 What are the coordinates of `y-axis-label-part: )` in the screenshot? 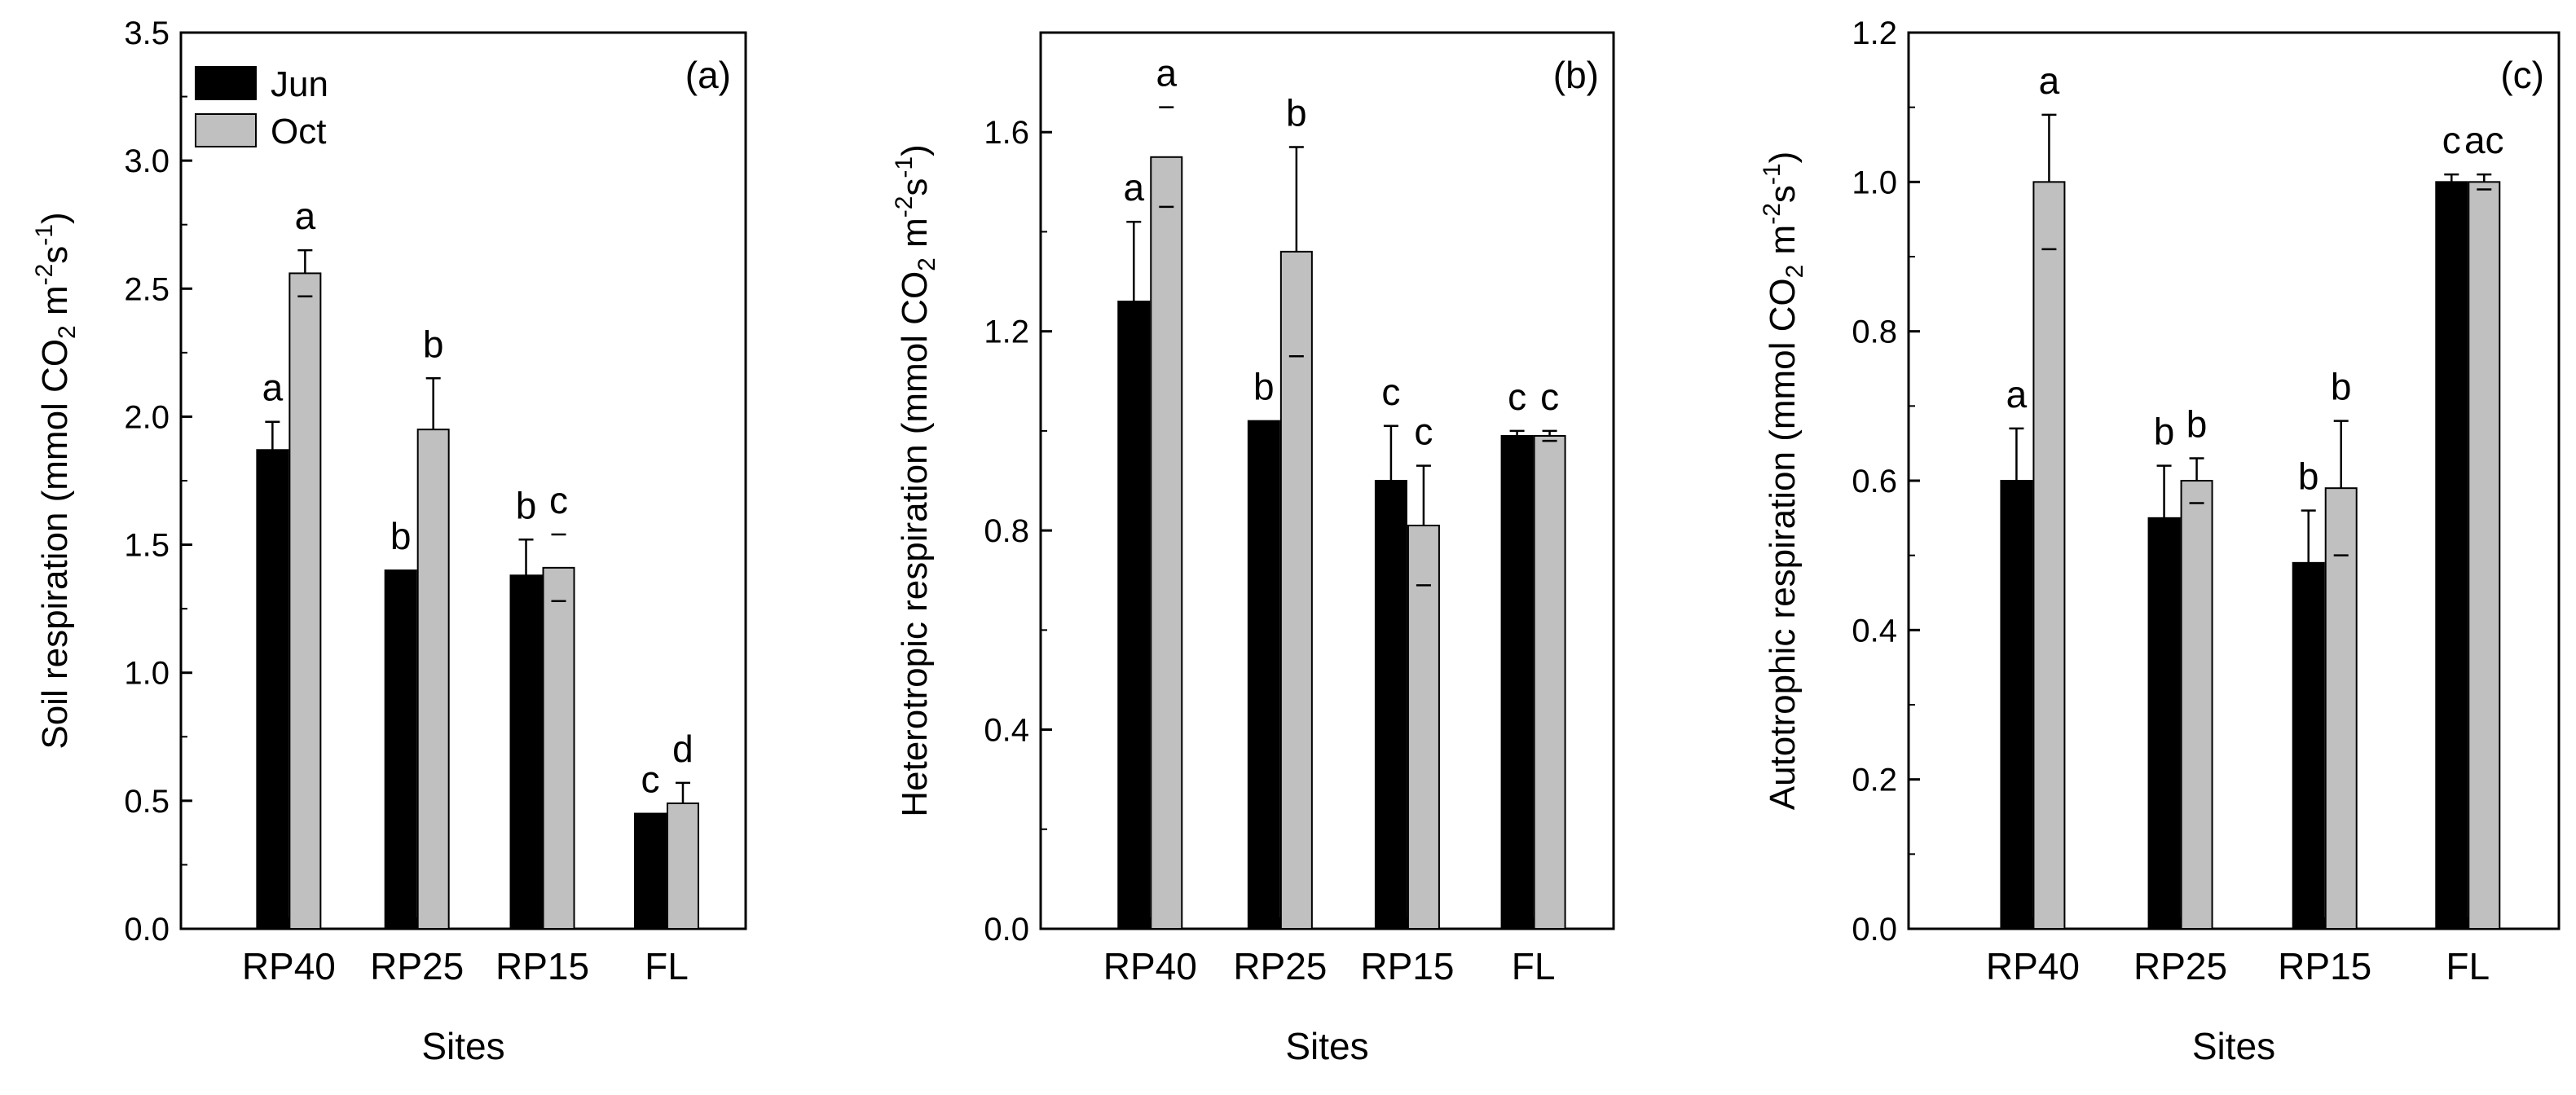 It's located at (55, 218).